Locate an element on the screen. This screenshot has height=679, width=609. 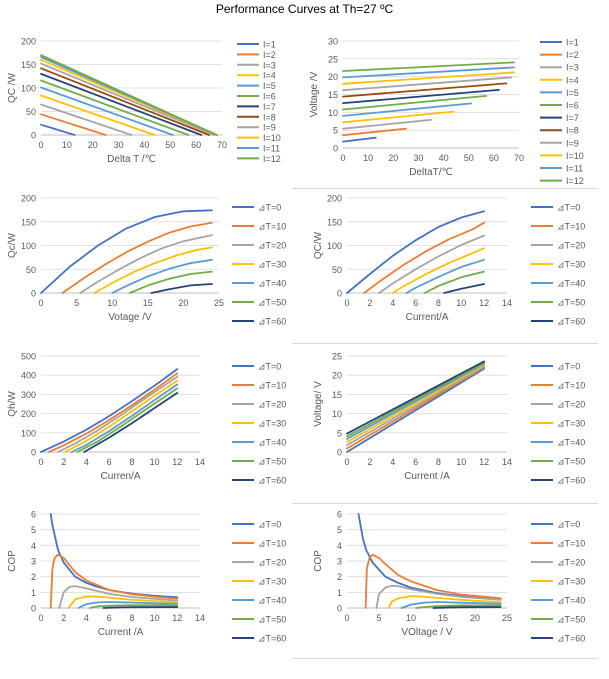
x-tick-label: 6 is located at coordinates (109, 462).